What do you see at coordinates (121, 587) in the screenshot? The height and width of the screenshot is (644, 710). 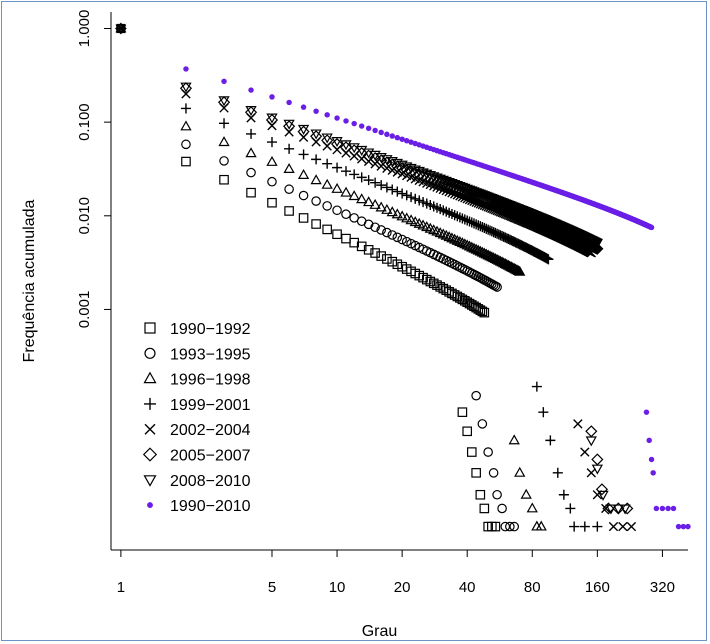 I see `x-tick-label: 1` at bounding box center [121, 587].